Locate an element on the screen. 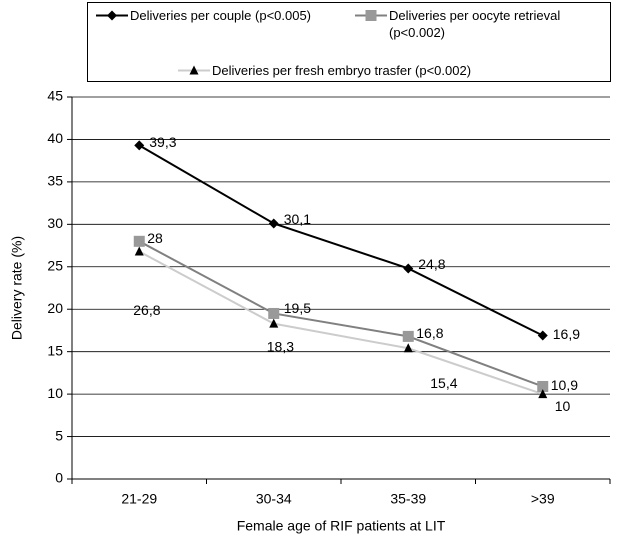 Image resolution: width=629 pixels, height=541 pixels. value-label: 10,9 is located at coordinates (564, 385).